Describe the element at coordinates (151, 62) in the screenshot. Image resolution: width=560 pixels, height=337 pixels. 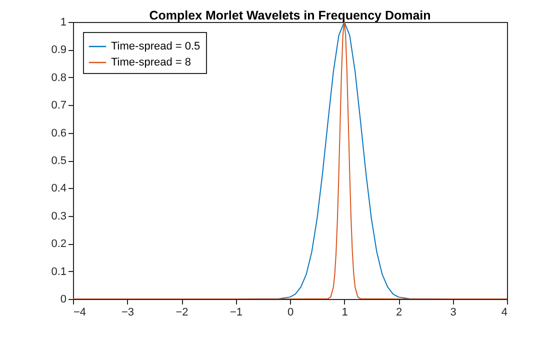
I see `legend-label: Time-spread = 8` at that location.